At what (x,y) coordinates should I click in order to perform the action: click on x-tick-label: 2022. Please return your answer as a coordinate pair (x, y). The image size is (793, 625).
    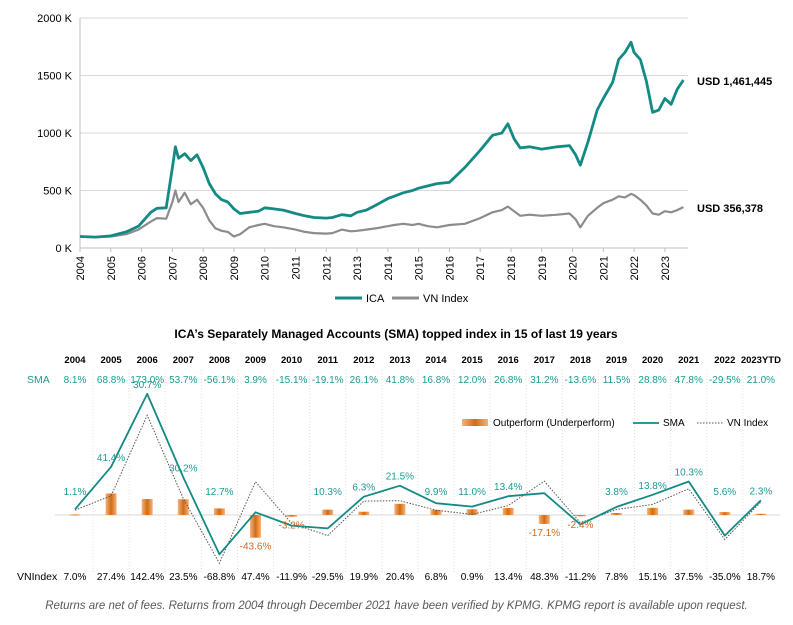
    Looking at the image, I should click on (635, 268).